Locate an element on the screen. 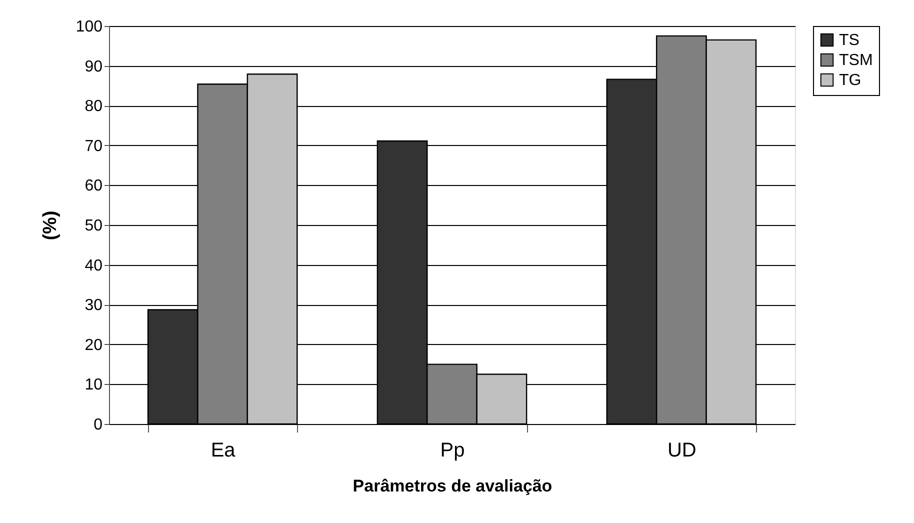 The width and height of the screenshot is (914, 523). y-tick-label: 40 is located at coordinates (93, 265).